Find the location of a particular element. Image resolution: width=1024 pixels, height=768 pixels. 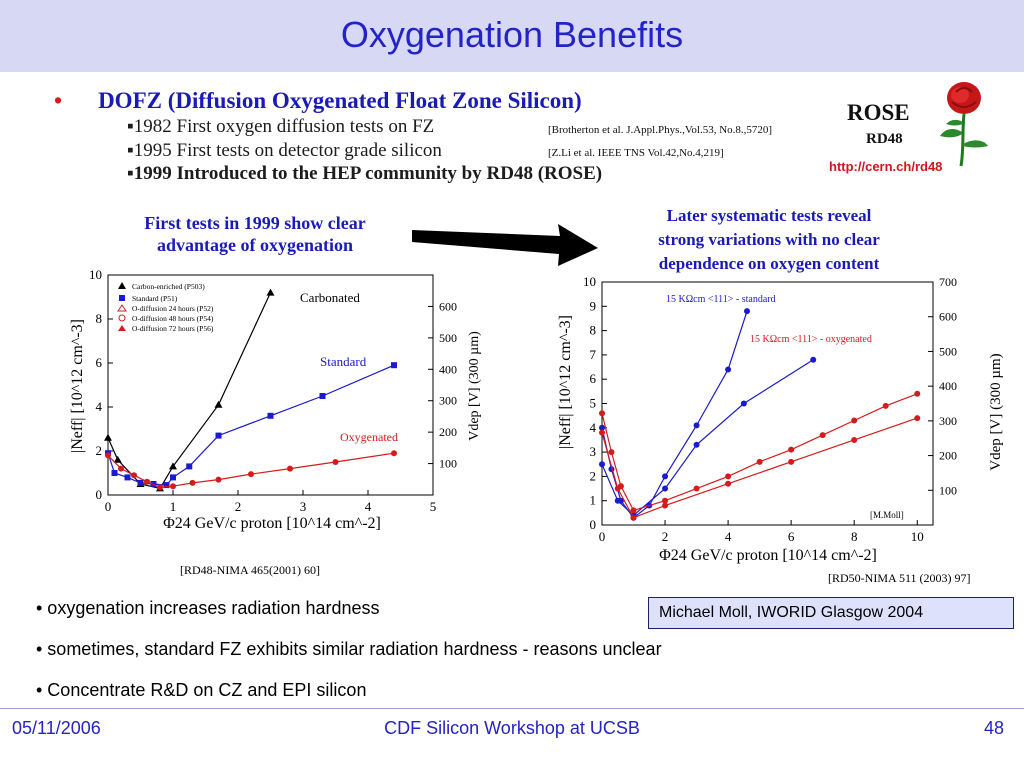

right-xtick-label: 10 is located at coordinates (917, 536).